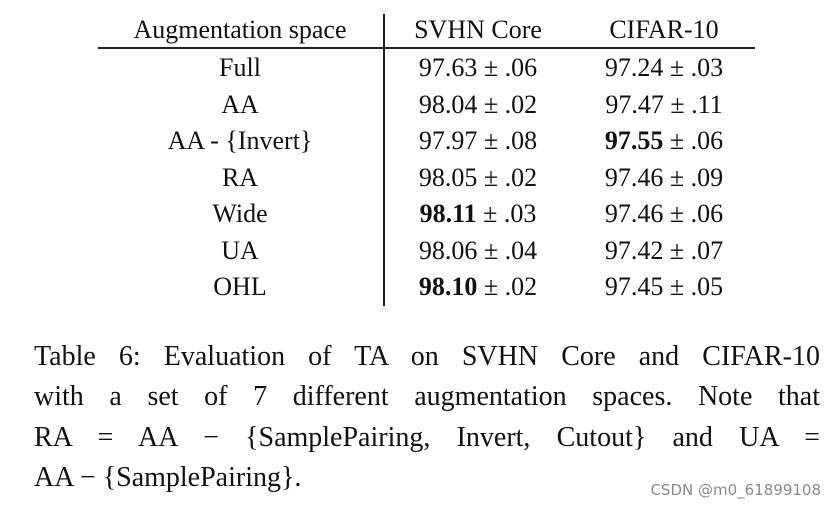 This screenshot has height=509, width=835. I want to click on cell: 97.45 ± .05, so click(664, 287).